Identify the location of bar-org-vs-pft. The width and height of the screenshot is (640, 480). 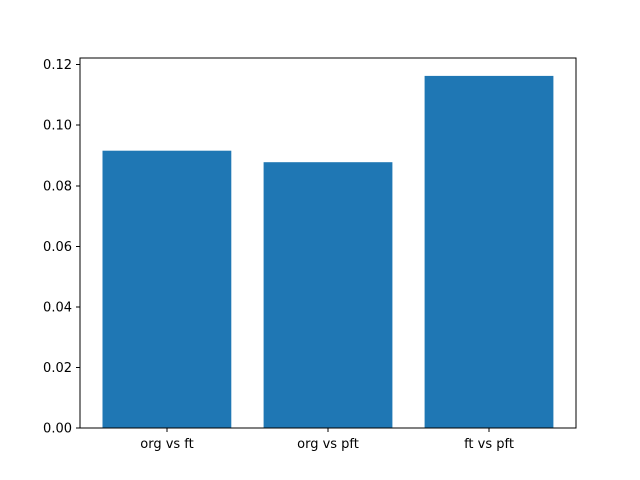
(328, 295).